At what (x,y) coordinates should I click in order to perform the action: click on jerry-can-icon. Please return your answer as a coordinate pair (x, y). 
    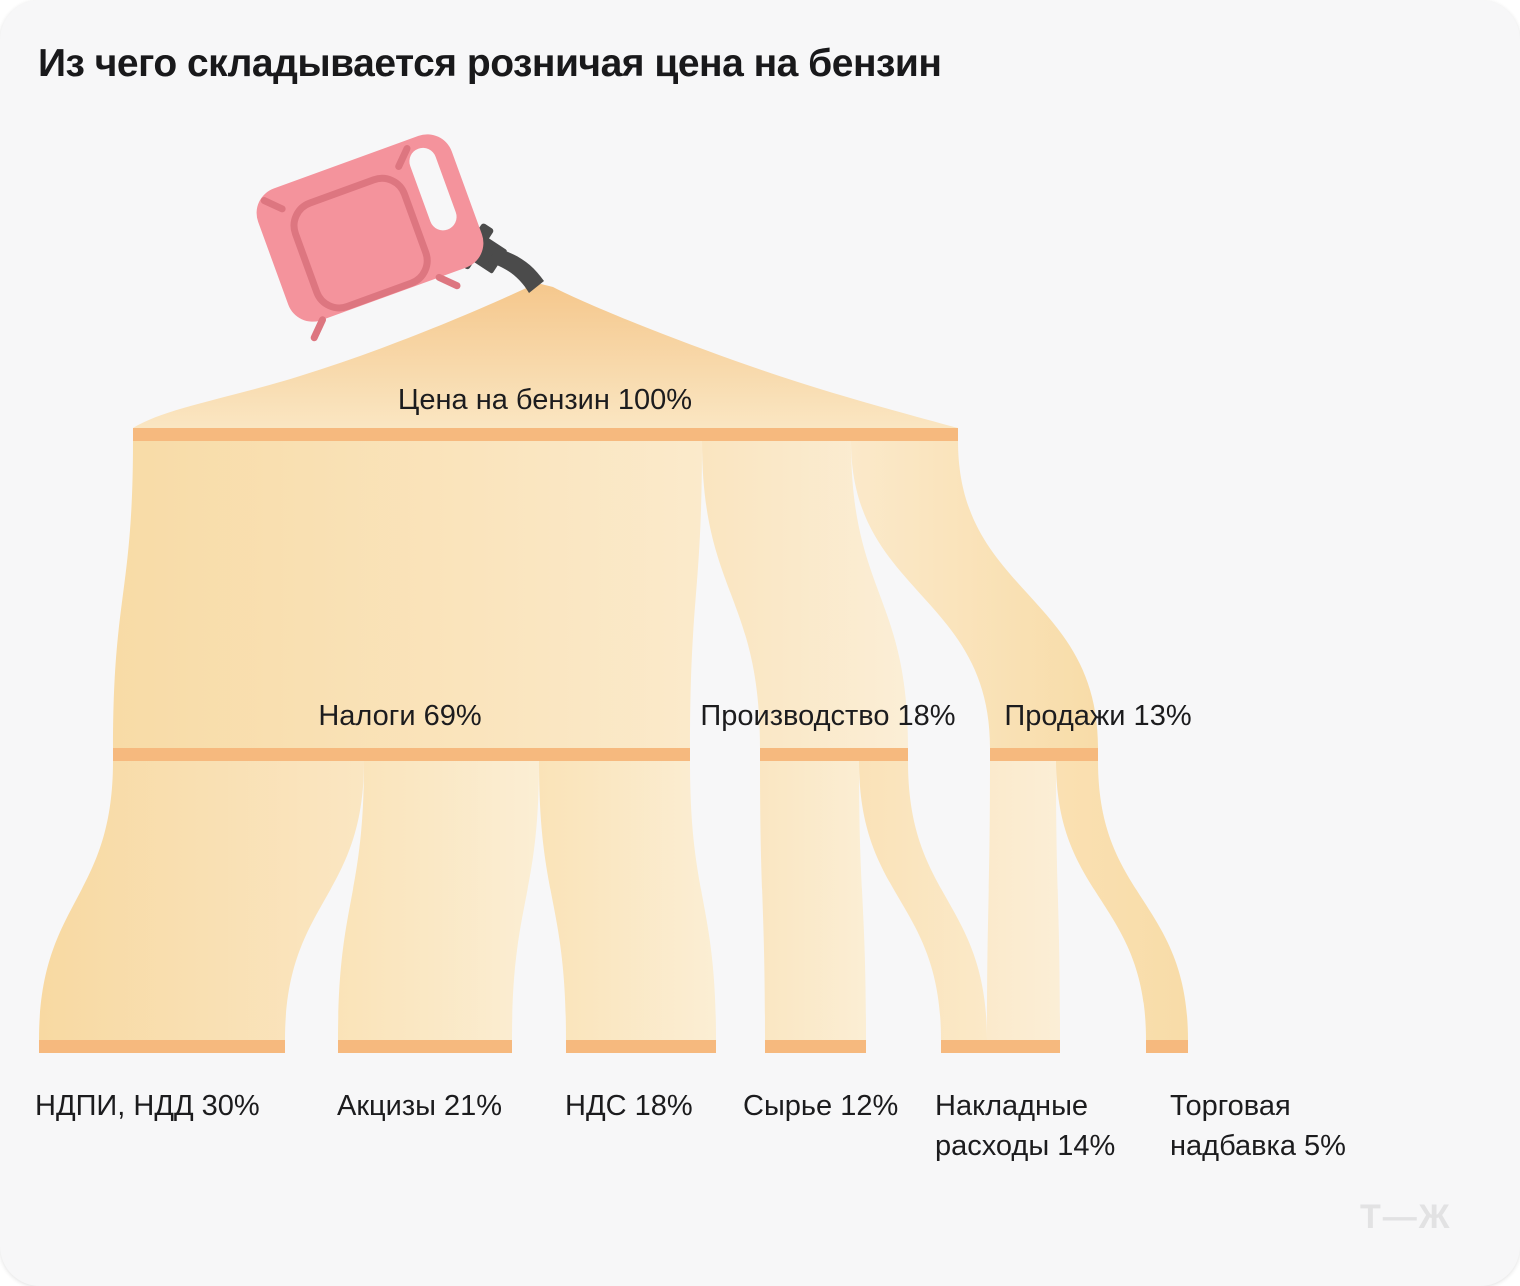
    Looking at the image, I should click on (400, 238).